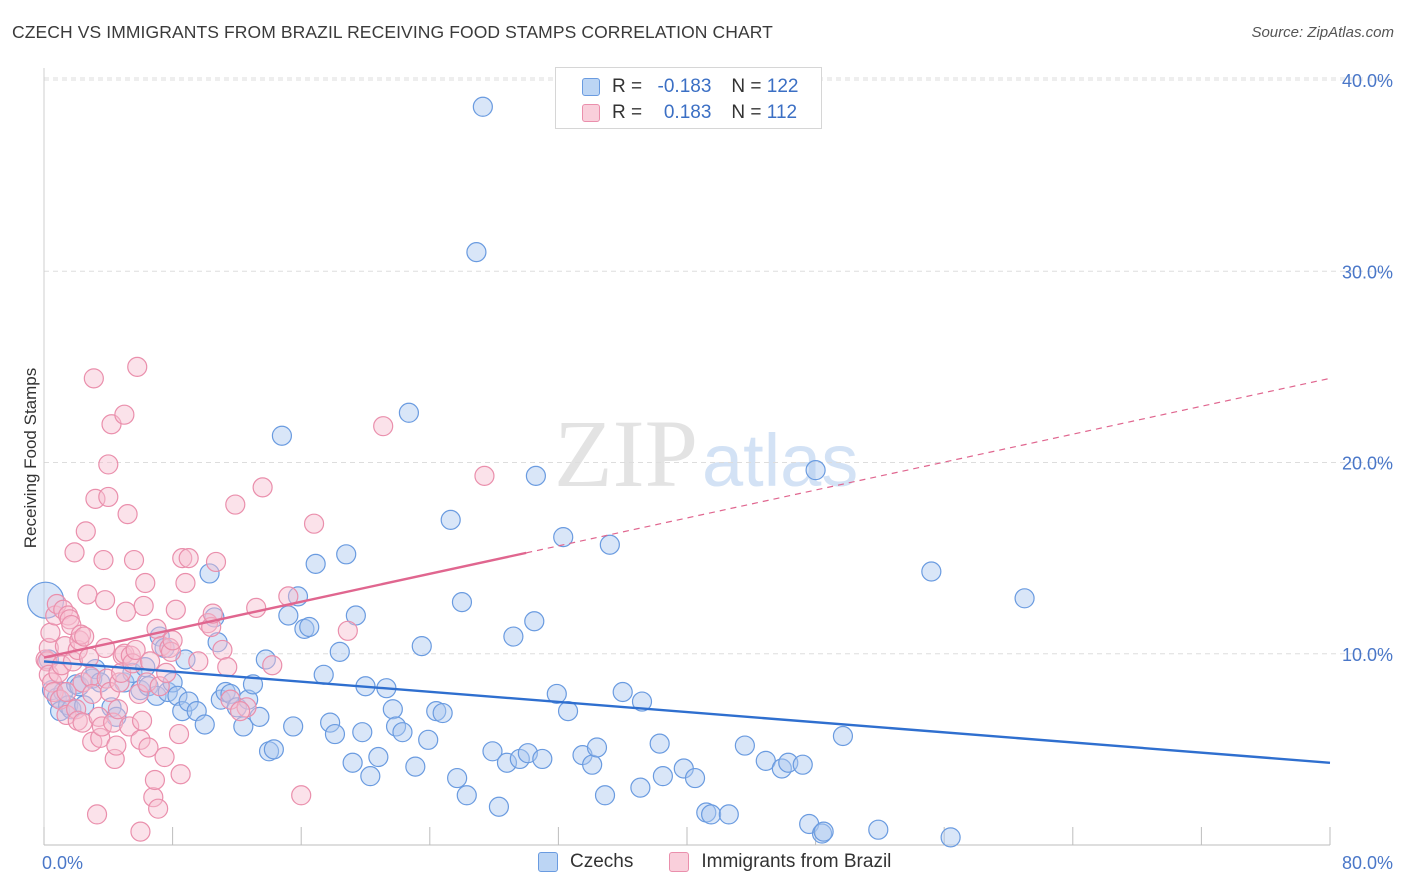 The height and width of the screenshot is (892, 1406). What do you see at coordinates (1367, 272) in the screenshot?
I see `y-tick-label: 30.0%` at bounding box center [1367, 272].